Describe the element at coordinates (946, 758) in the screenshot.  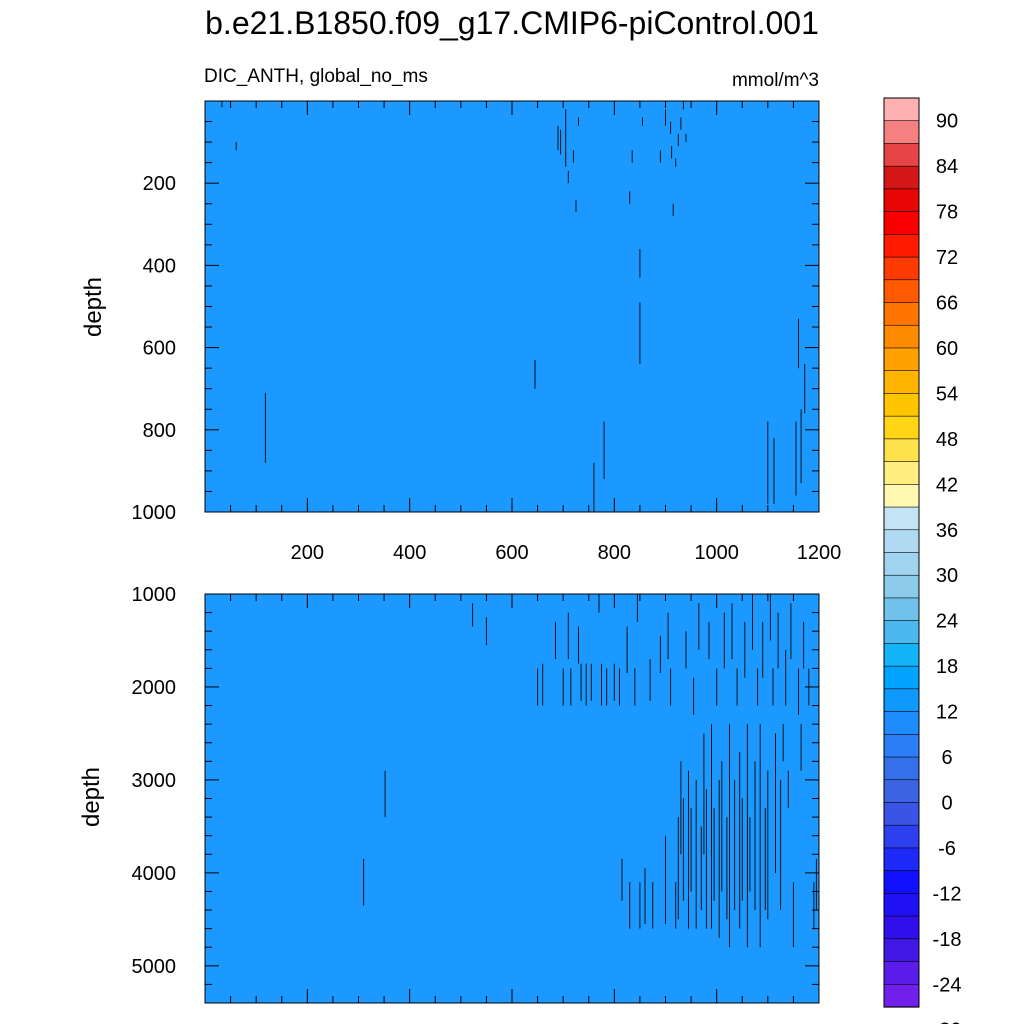
I see `colorbar-label: 6` at that location.